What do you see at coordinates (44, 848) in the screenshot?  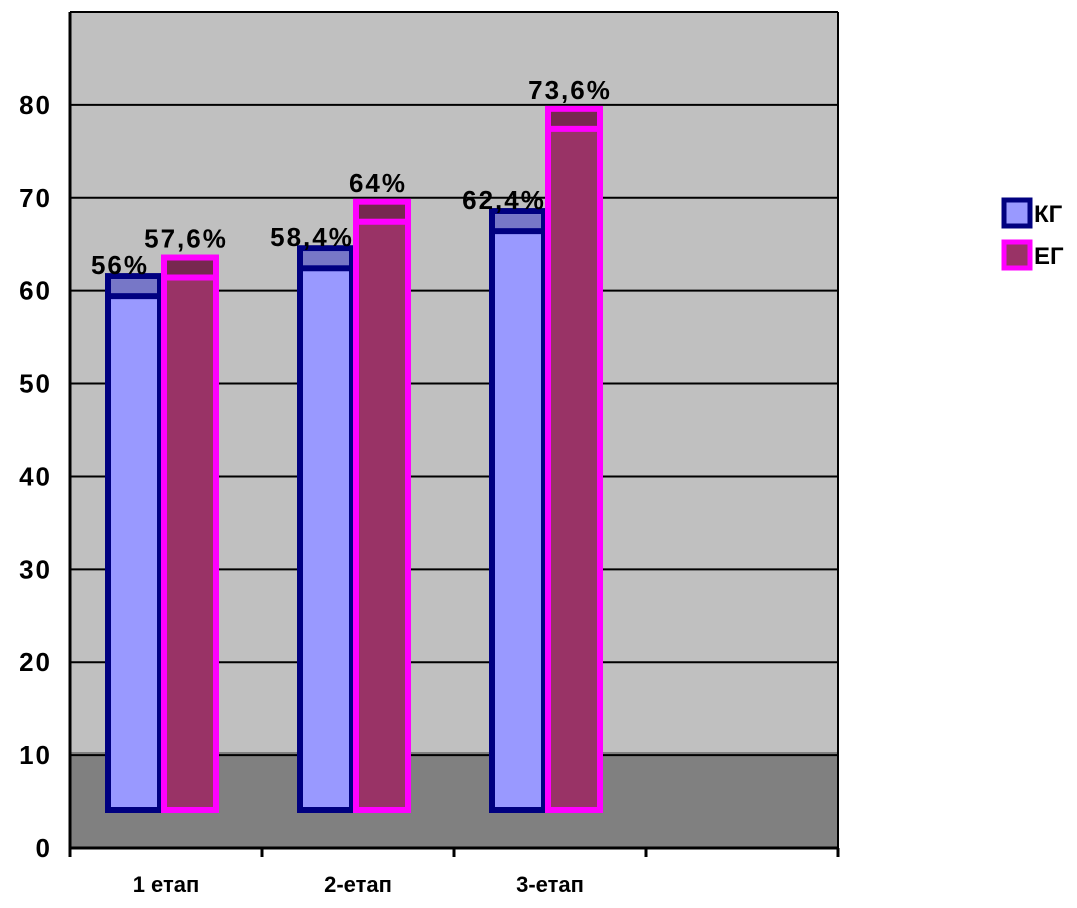 I see `y-tick-label-0: 0` at bounding box center [44, 848].